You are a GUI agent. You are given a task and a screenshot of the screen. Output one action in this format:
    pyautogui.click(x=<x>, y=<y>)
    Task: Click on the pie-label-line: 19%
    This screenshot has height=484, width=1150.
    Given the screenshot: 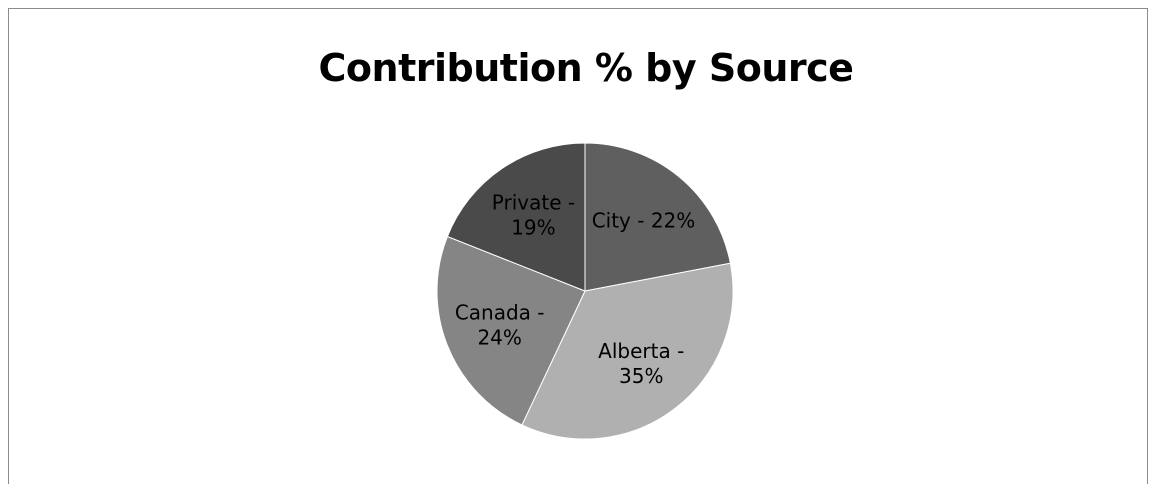 What is the action you would take?
    pyautogui.click(x=533, y=228)
    